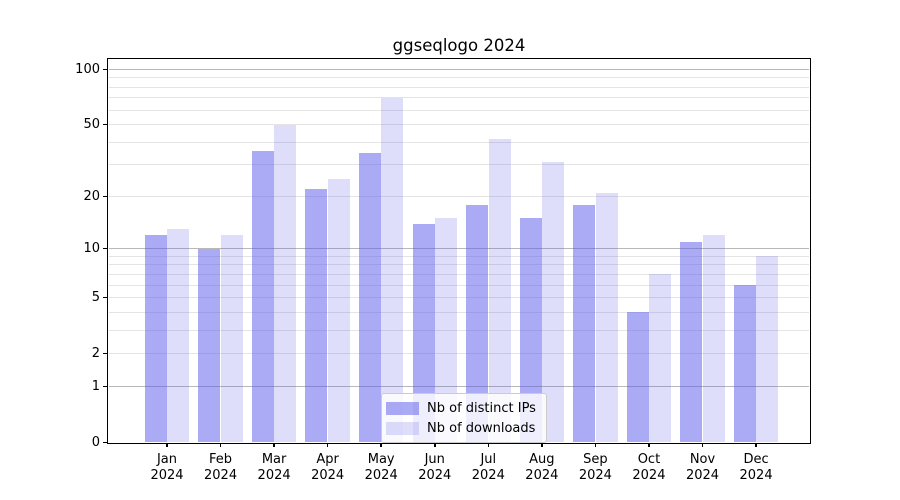 Image resolution: width=900 pixels, height=500 pixels. Describe the element at coordinates (402, 408) in the screenshot. I see `legend-swatch-distinct-ips` at that location.